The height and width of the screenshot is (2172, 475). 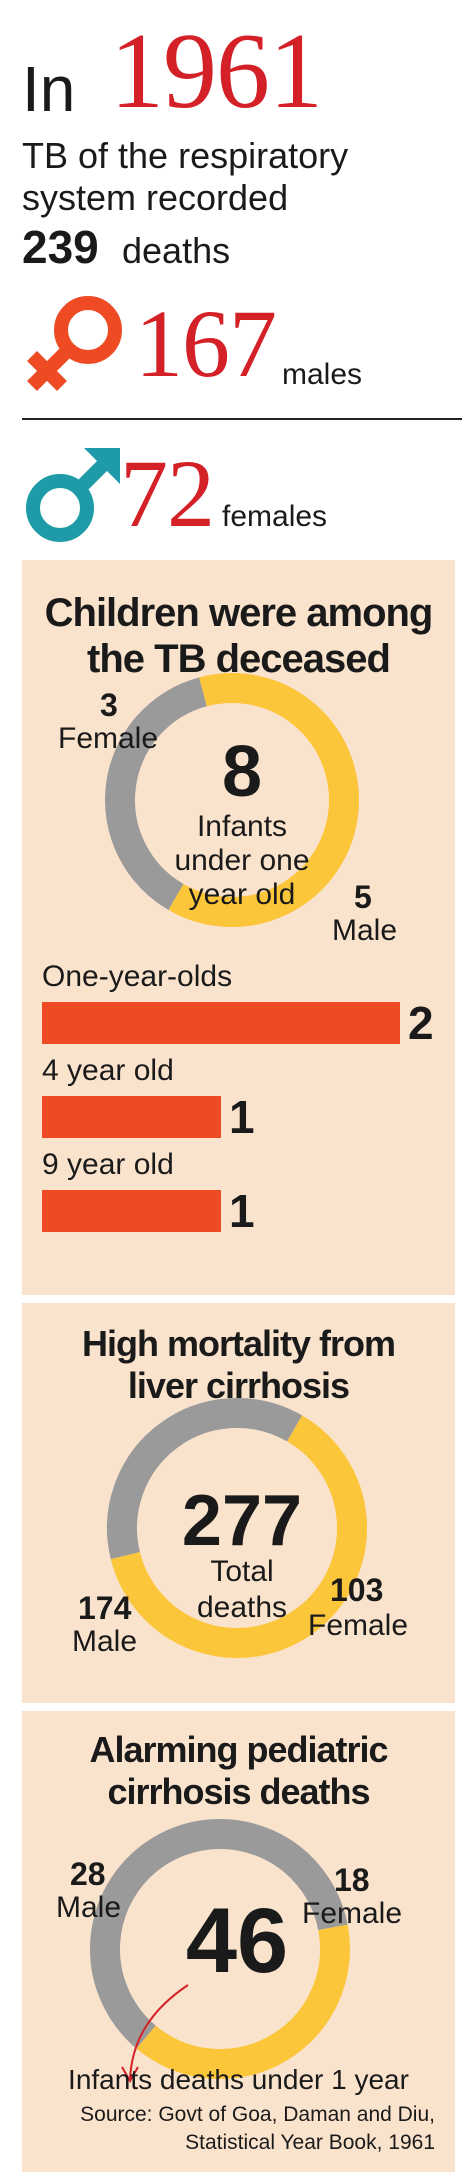 I want to click on cirrhosis-slice-male, so click(x=238, y=1536).